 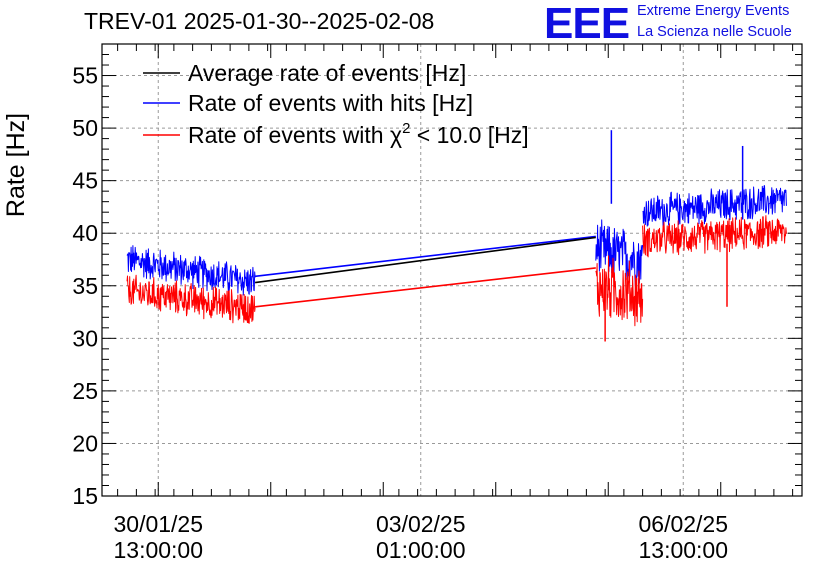 What do you see at coordinates (158, 524) in the screenshot?
I see `x-tick-label-date: 30/01/25` at bounding box center [158, 524].